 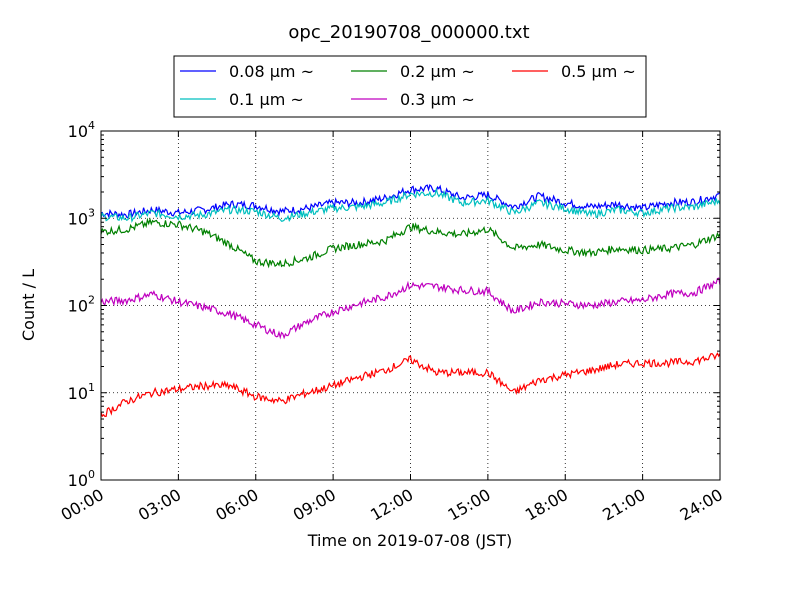 What do you see at coordinates (314, 505) in the screenshot?
I see `x-tick-label: 09:00` at bounding box center [314, 505].